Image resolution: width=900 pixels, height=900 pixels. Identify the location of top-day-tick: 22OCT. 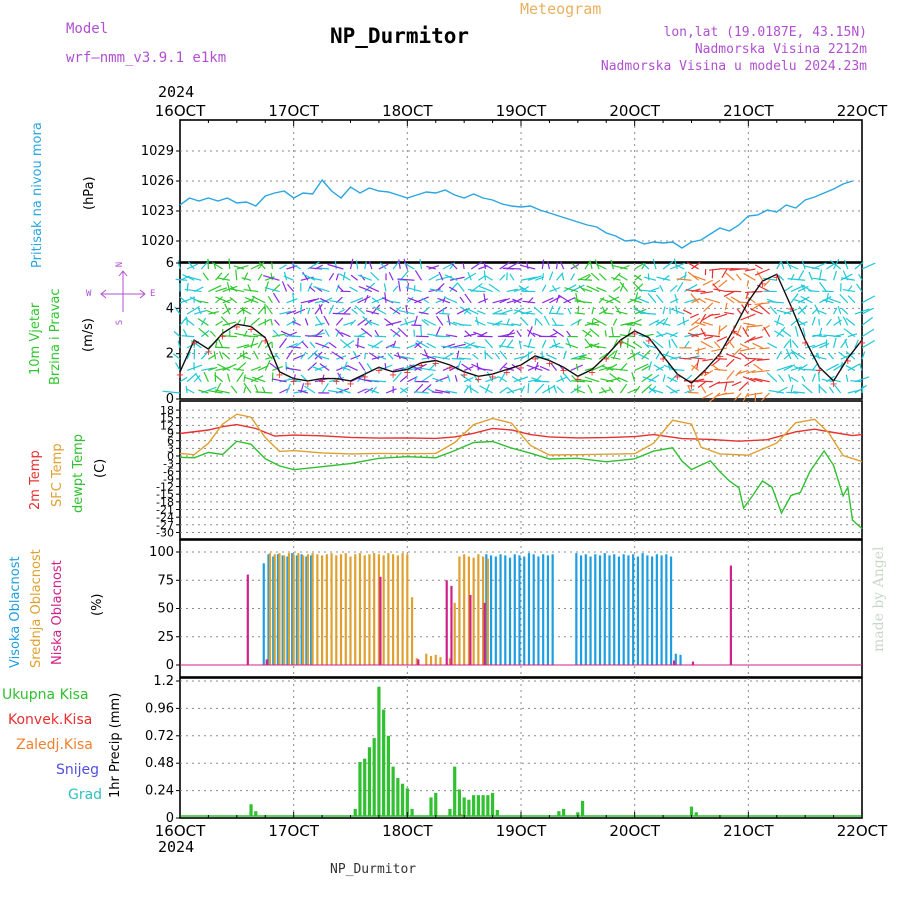
(862, 111).